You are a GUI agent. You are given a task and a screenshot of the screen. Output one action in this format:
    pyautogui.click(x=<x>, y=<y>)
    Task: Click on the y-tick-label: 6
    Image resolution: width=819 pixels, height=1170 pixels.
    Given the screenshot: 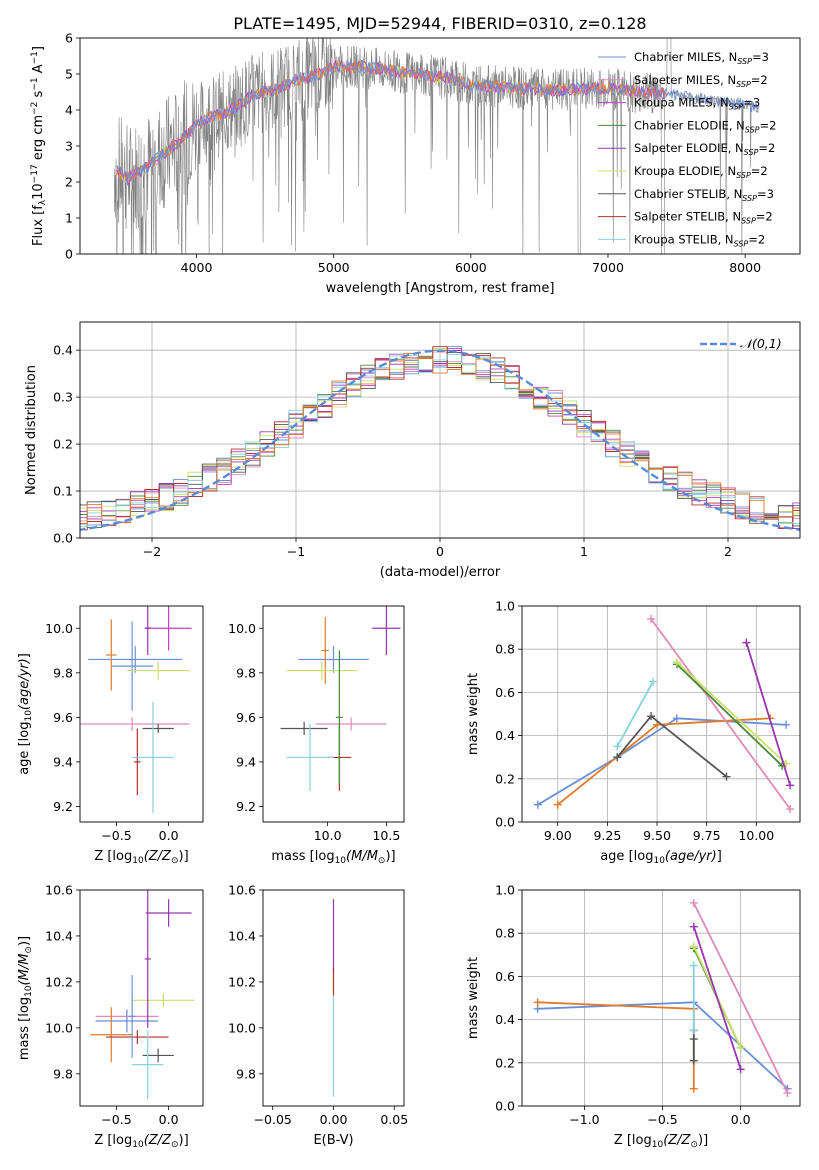 What is the action you would take?
    pyautogui.click(x=69, y=38)
    